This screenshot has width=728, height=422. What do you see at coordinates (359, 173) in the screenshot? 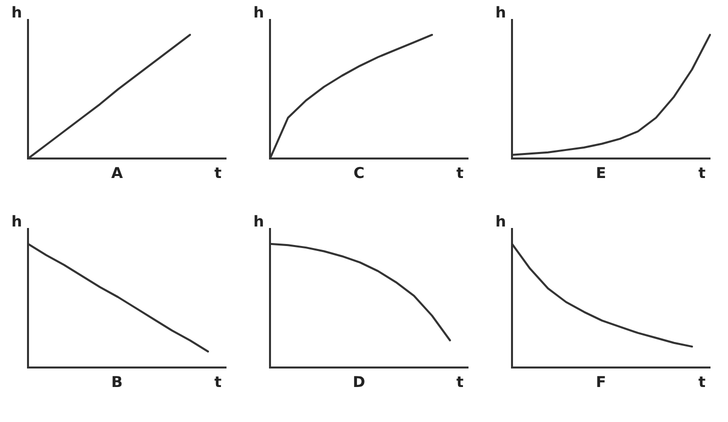
I see `text: C` at bounding box center [359, 173].